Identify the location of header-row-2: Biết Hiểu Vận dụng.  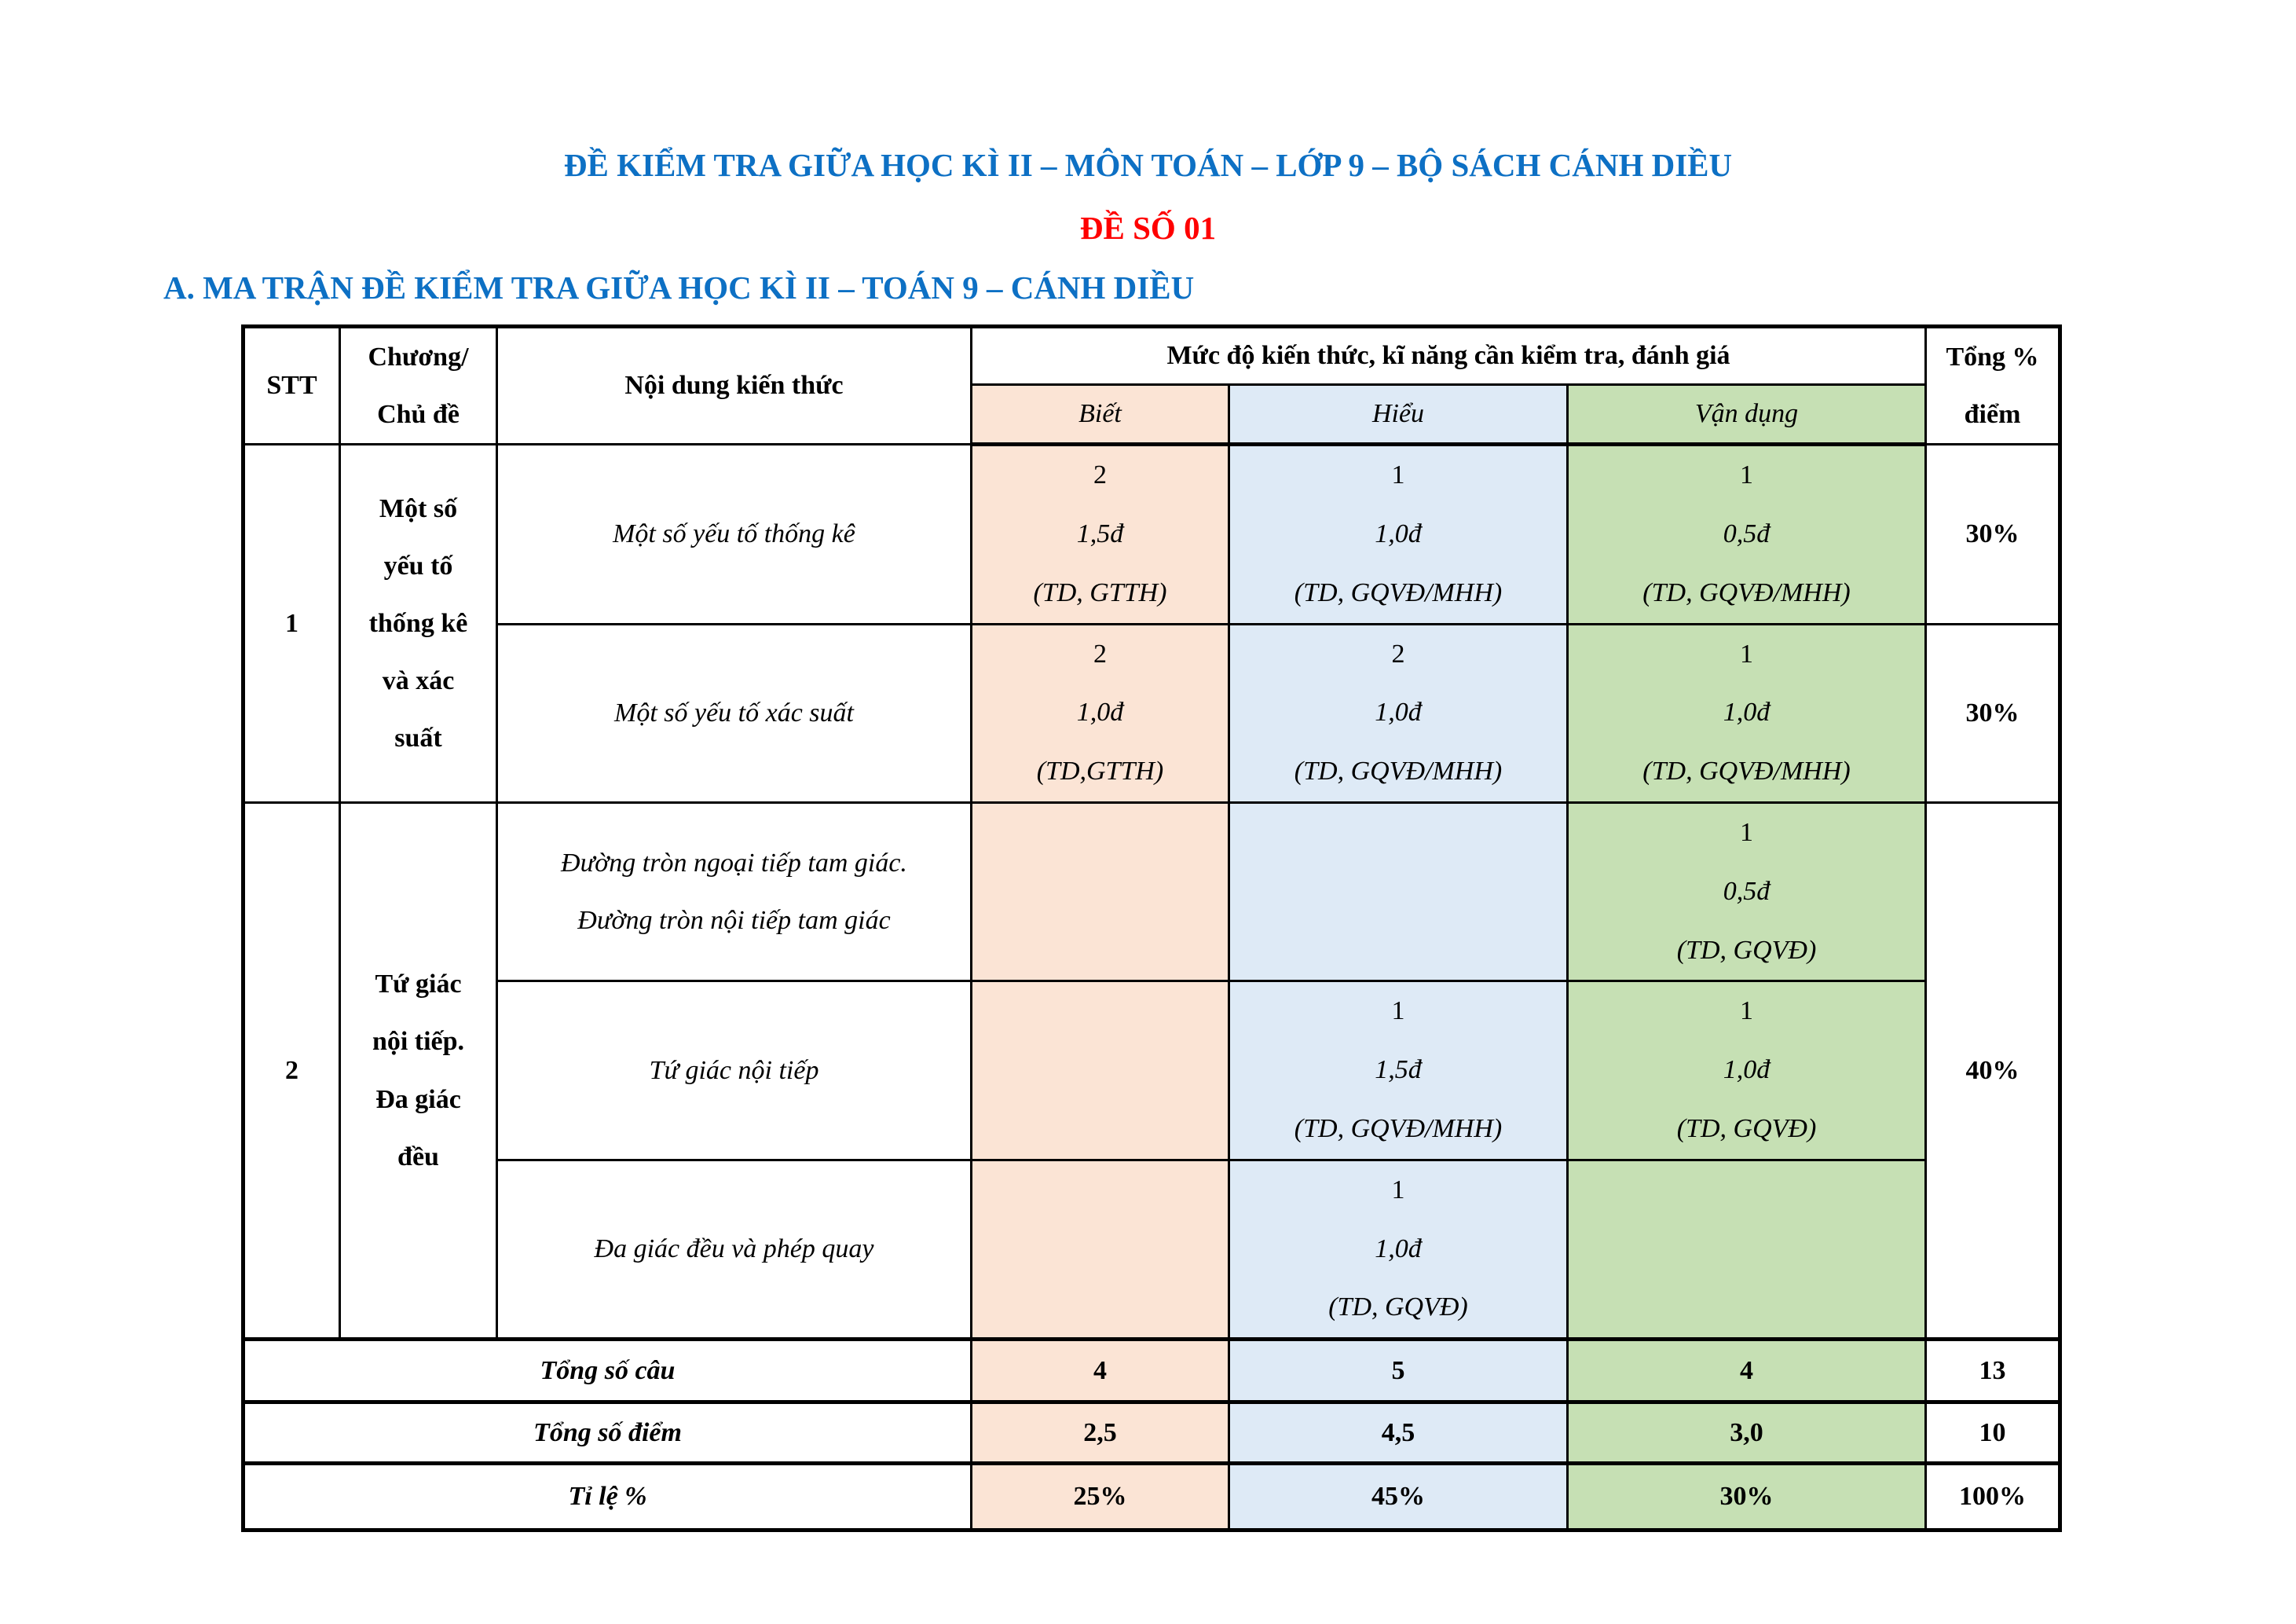
(1152, 415).